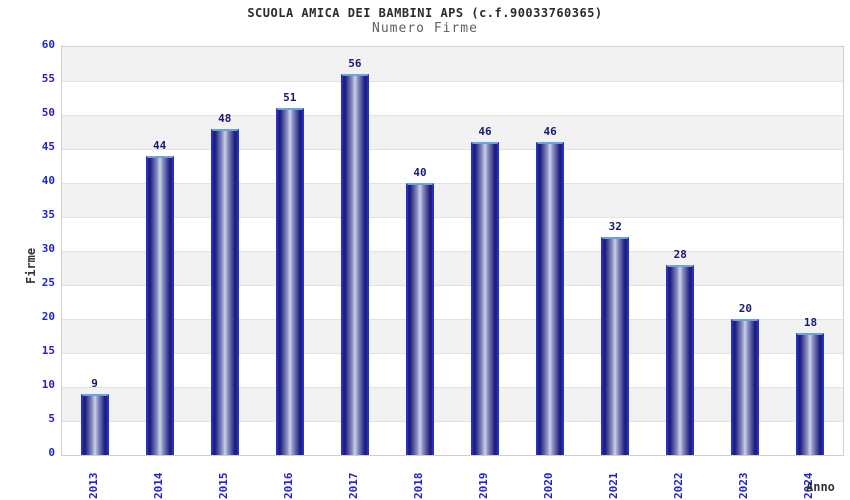  Describe the element at coordinates (48, 112) in the screenshot. I see `y-tick-label: 50` at that location.